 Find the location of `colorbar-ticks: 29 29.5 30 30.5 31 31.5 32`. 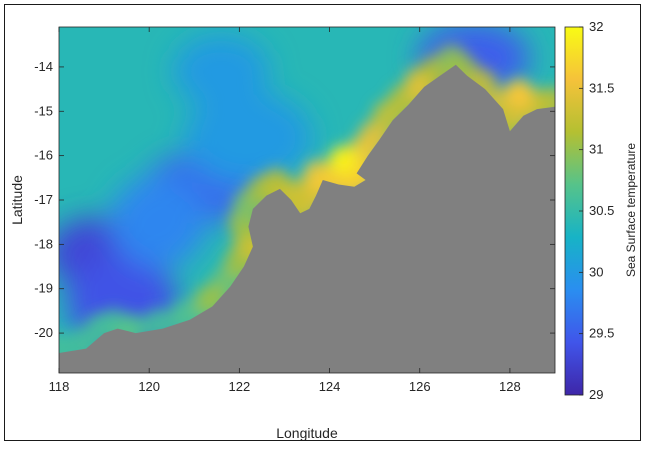

colorbar-ticks: 29 29.5 30 30.5 31 31.5 32 is located at coordinates (596, 210).